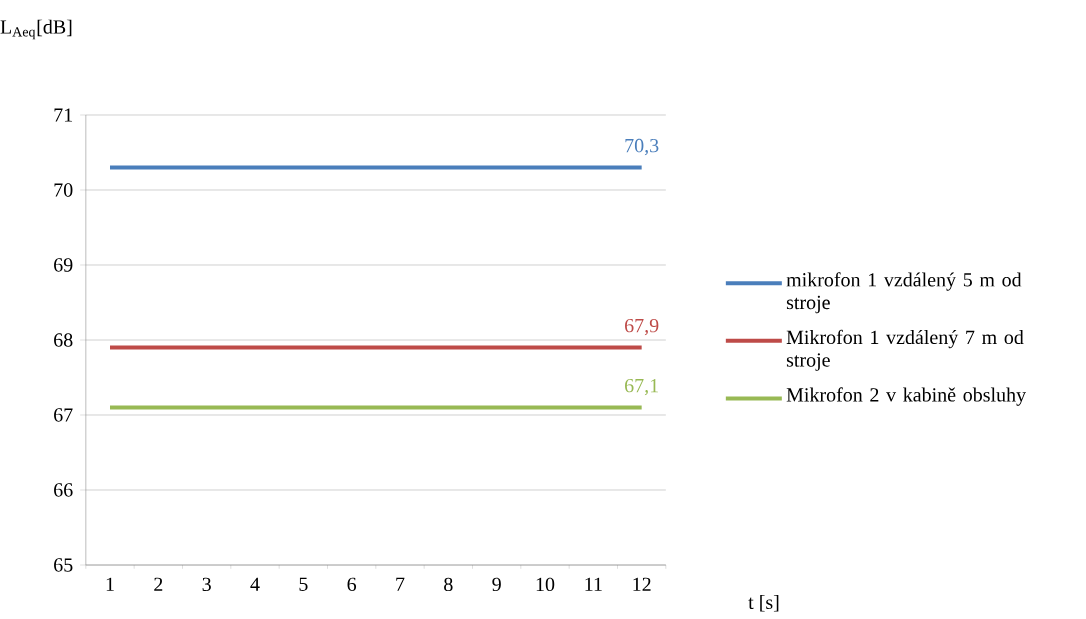  I want to click on x-tick-label: 1, so click(110, 584).